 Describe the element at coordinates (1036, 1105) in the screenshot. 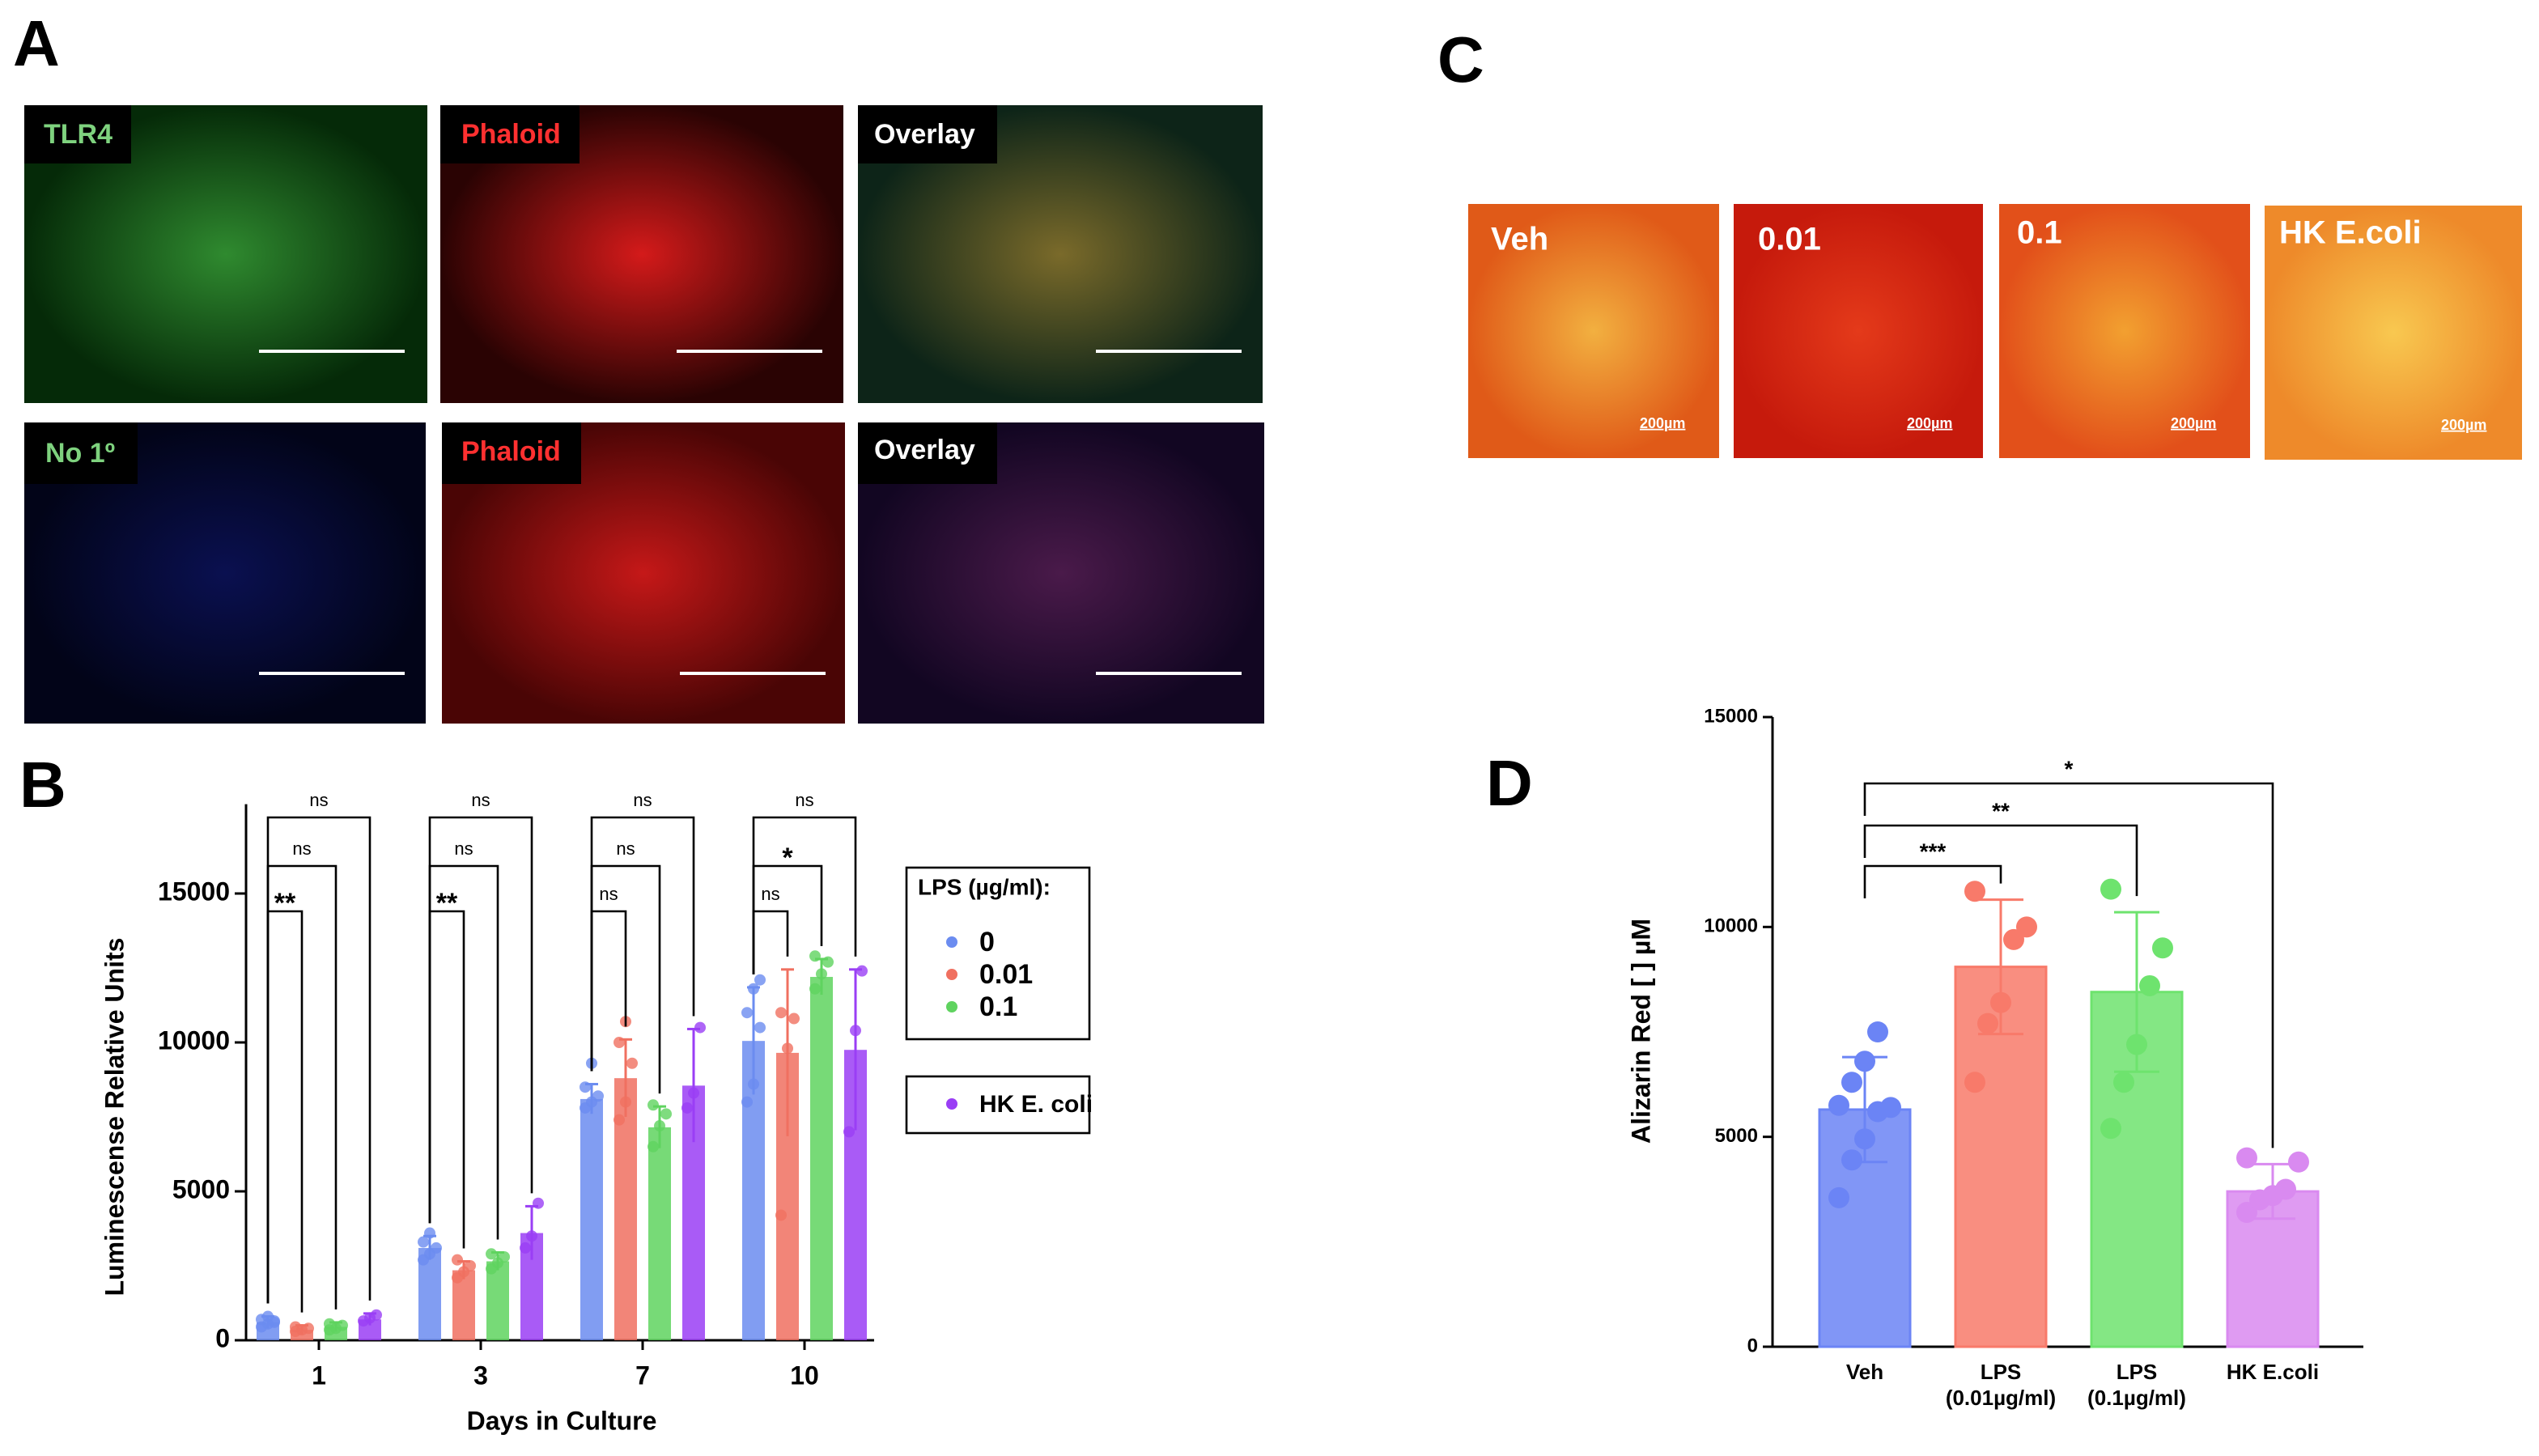

I see `legend-label: HK E. coli` at that location.